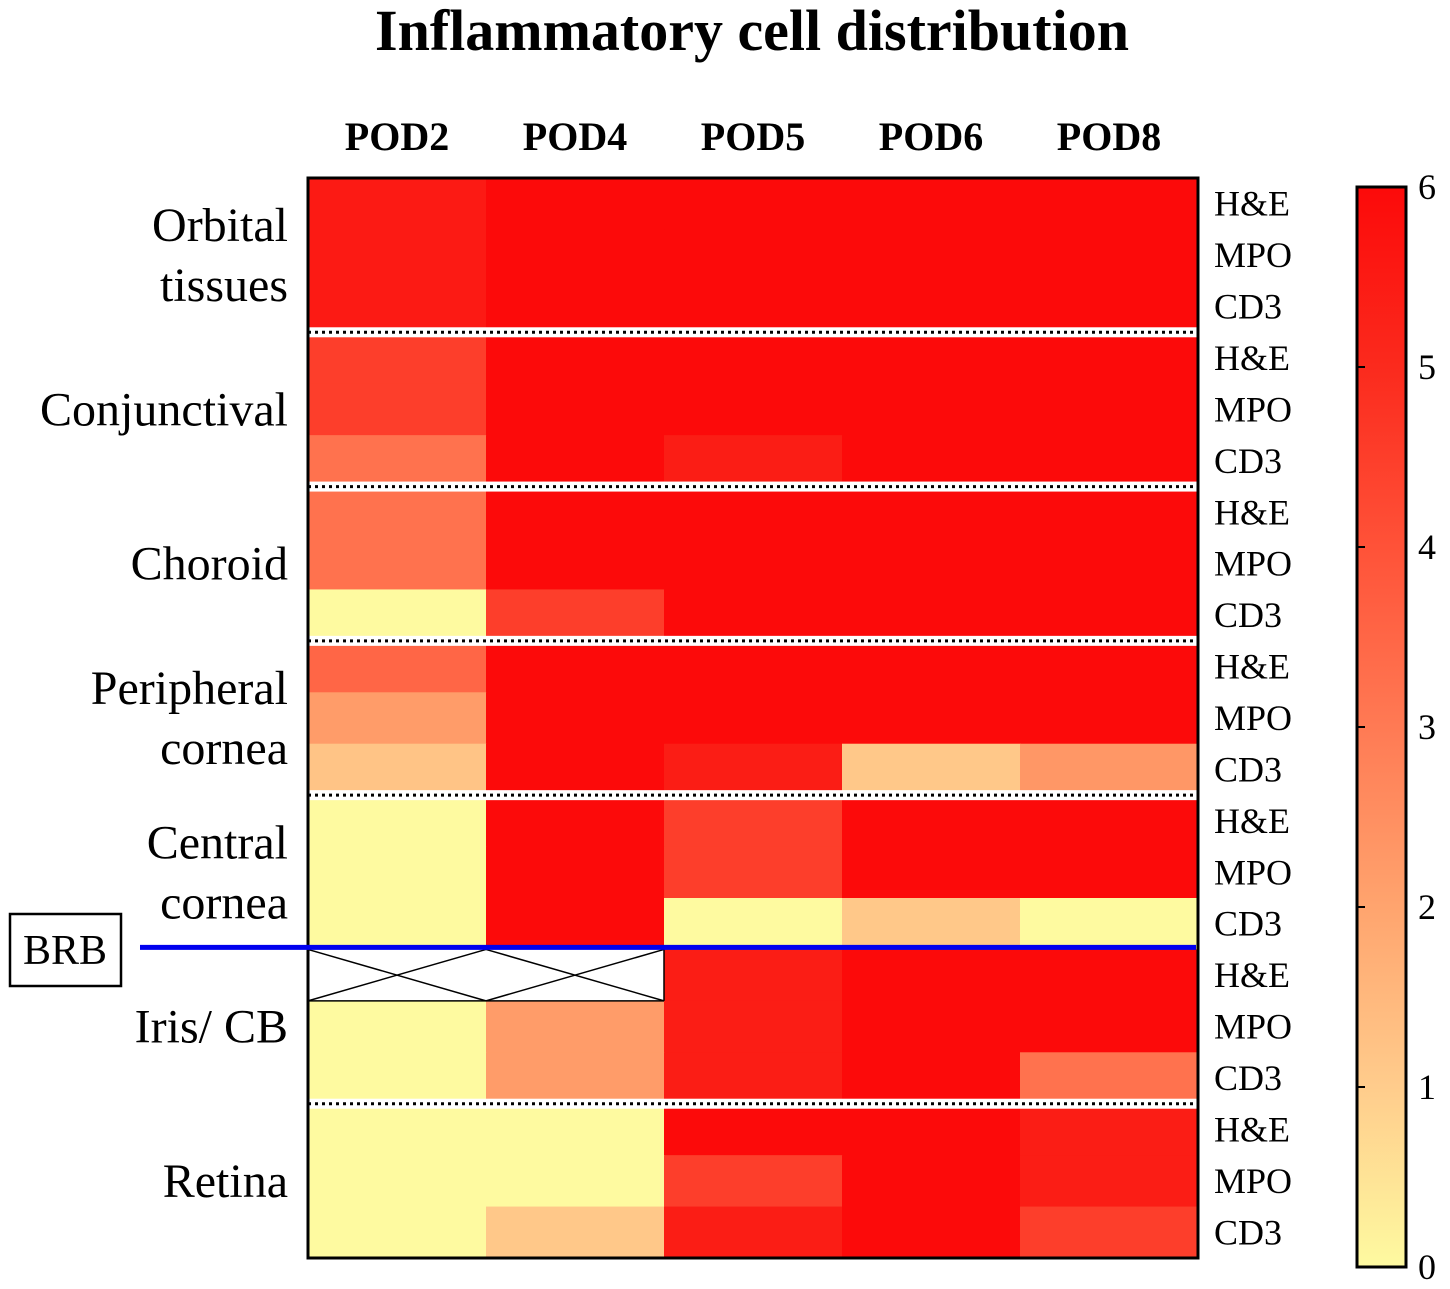 Image resolution: width=1450 pixels, height=1289 pixels. I want to click on group-label: cornea, so click(224, 902).